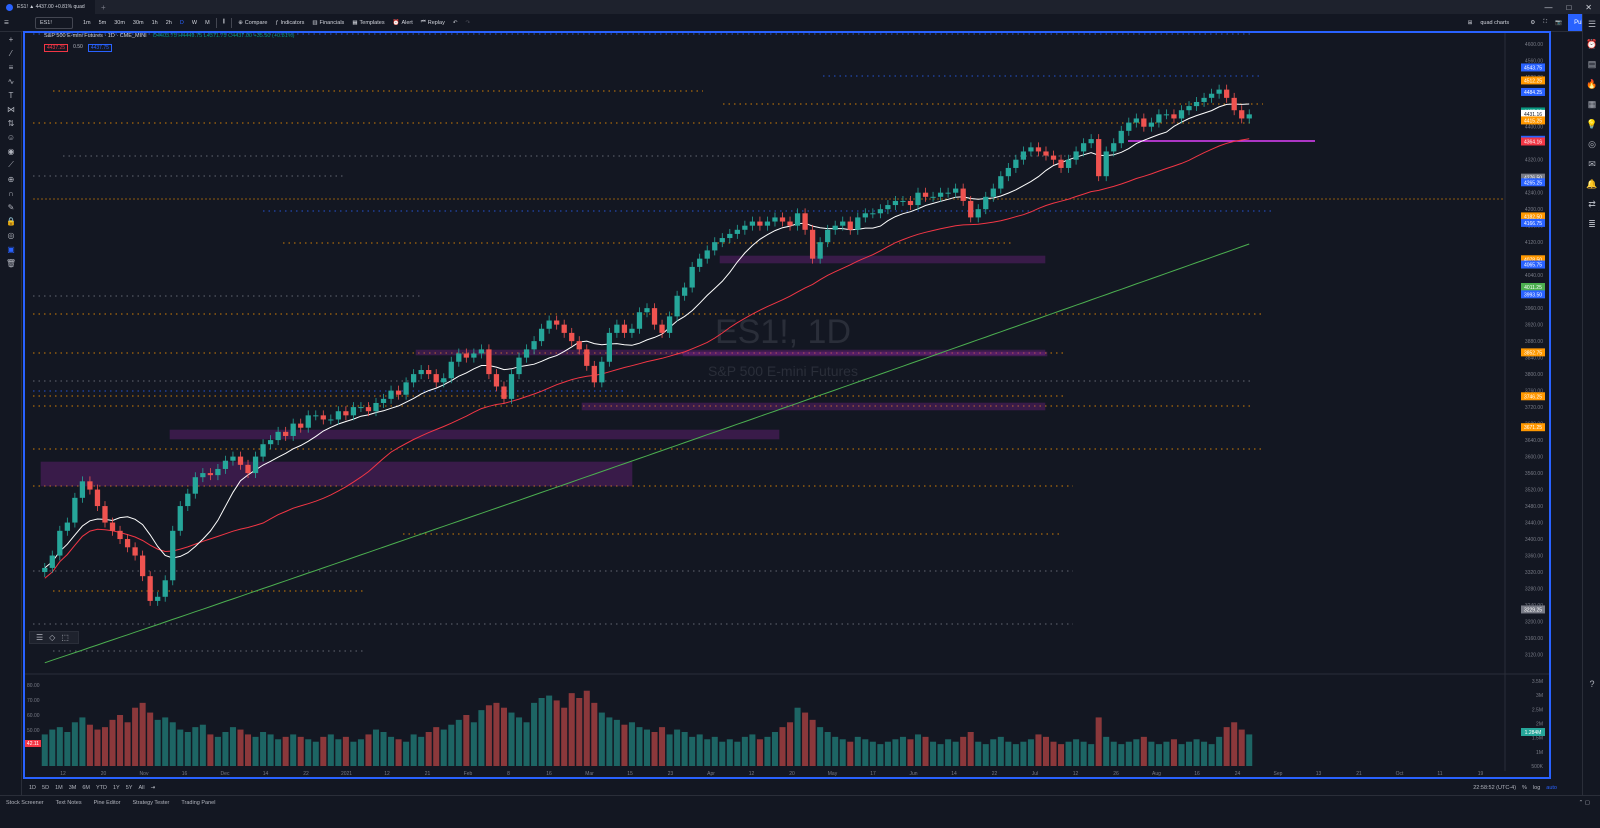  What do you see at coordinates (1592, 83) in the screenshot?
I see `hotlist-icon: 🔥` at bounding box center [1592, 83].